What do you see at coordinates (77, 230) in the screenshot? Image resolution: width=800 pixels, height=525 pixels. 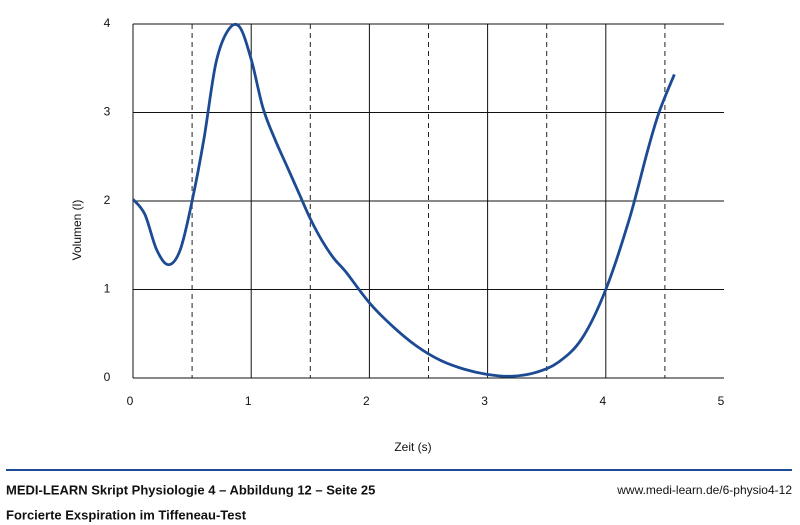 I see `y-axis-label: Volumen (l)` at bounding box center [77, 230].